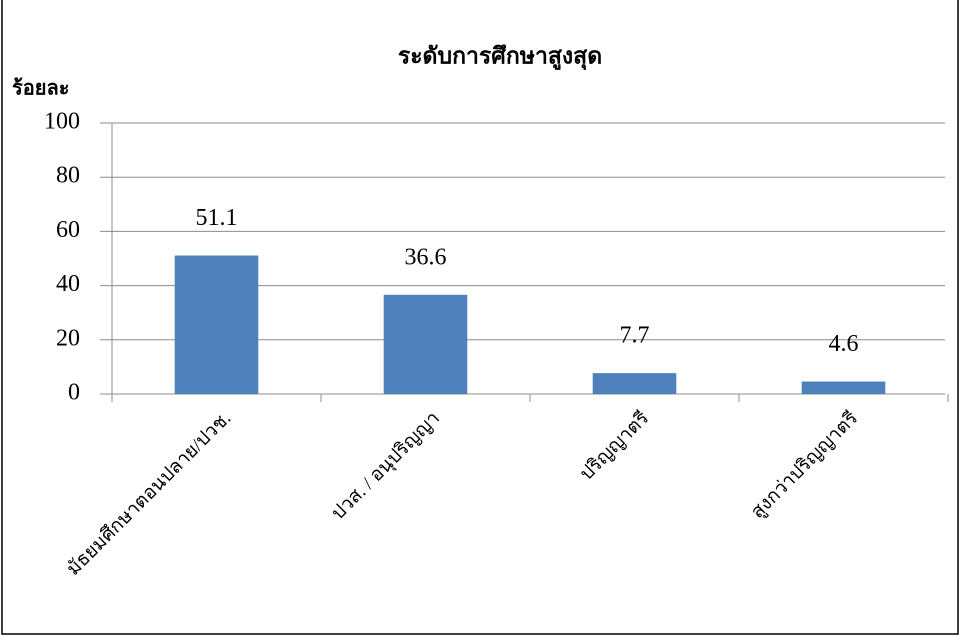 Image resolution: width=962 pixels, height=636 pixels. Describe the element at coordinates (68, 176) in the screenshot. I see `y-tick-label: 80` at that location.